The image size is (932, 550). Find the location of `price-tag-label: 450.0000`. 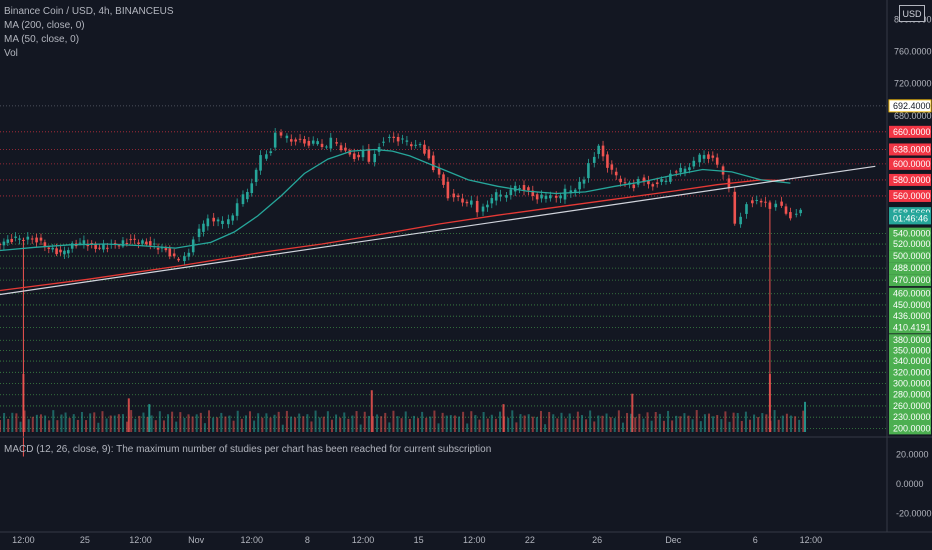

price-tag-label: 450.0000 is located at coordinates (912, 305).